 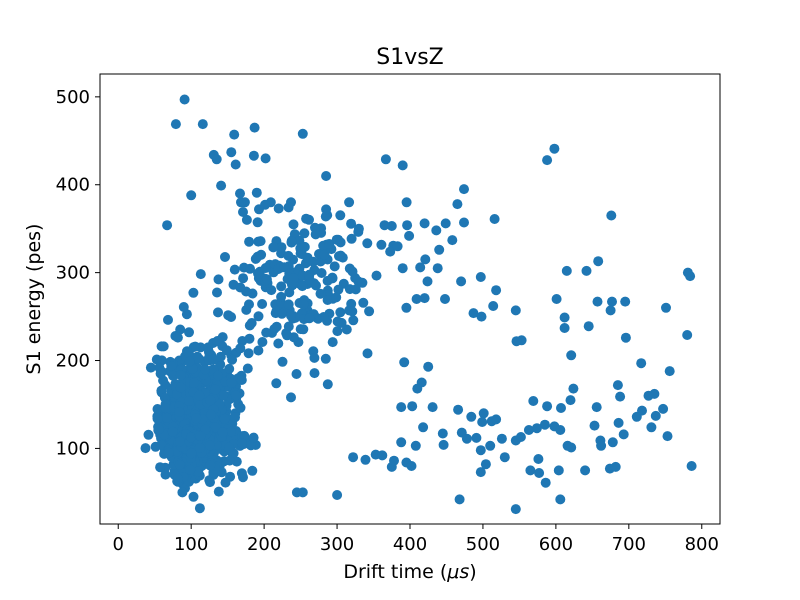 What do you see at coordinates (395, 572) in the screenshot?
I see `x-axis-label-prefix: Drift time (` at bounding box center [395, 572].